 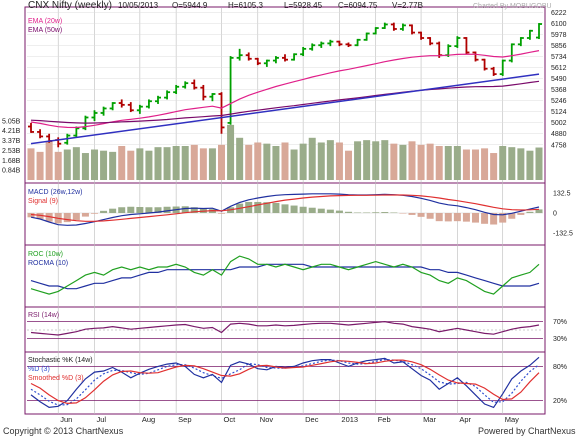 What do you see at coordinates (349, 419) in the screenshot?
I see `x-tick-label: 2013` at bounding box center [349, 419].